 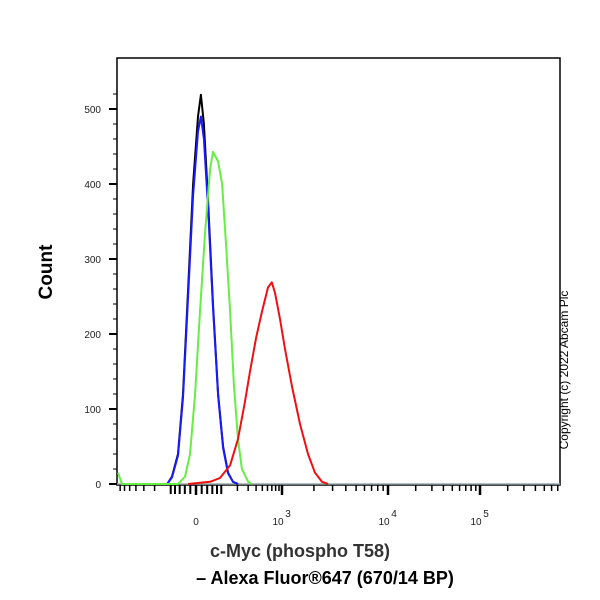 I want to click on copyright-text: Copyright (c) 2022 Abcam Plc, so click(x=564, y=370).